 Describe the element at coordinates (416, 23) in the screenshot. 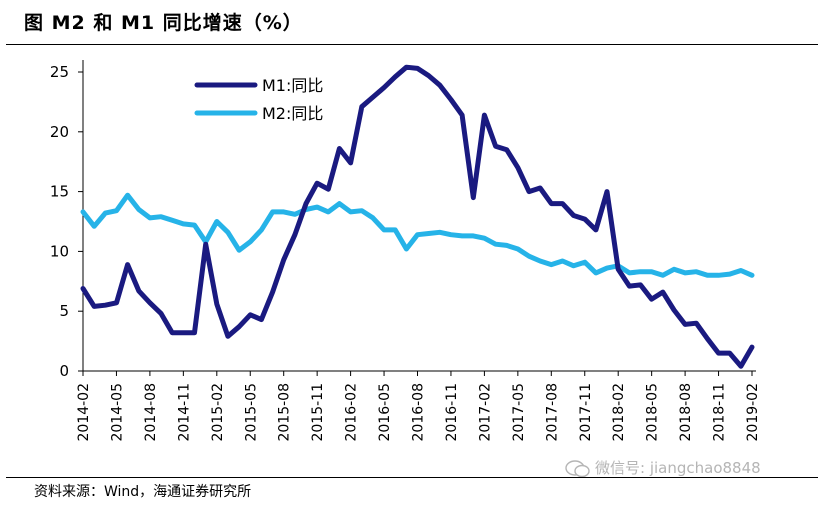

I see `title-bar: 图 M2 和 M1 同比增速（%）` at that location.